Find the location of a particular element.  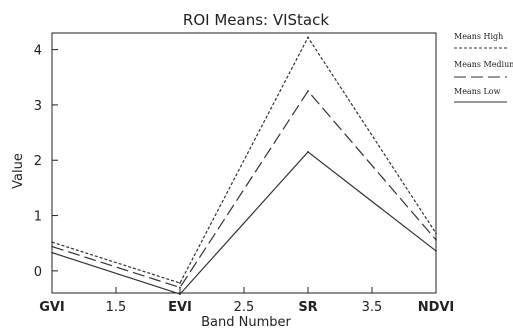

legend: Means High Means Medium Means Low is located at coordinates (483, 67).